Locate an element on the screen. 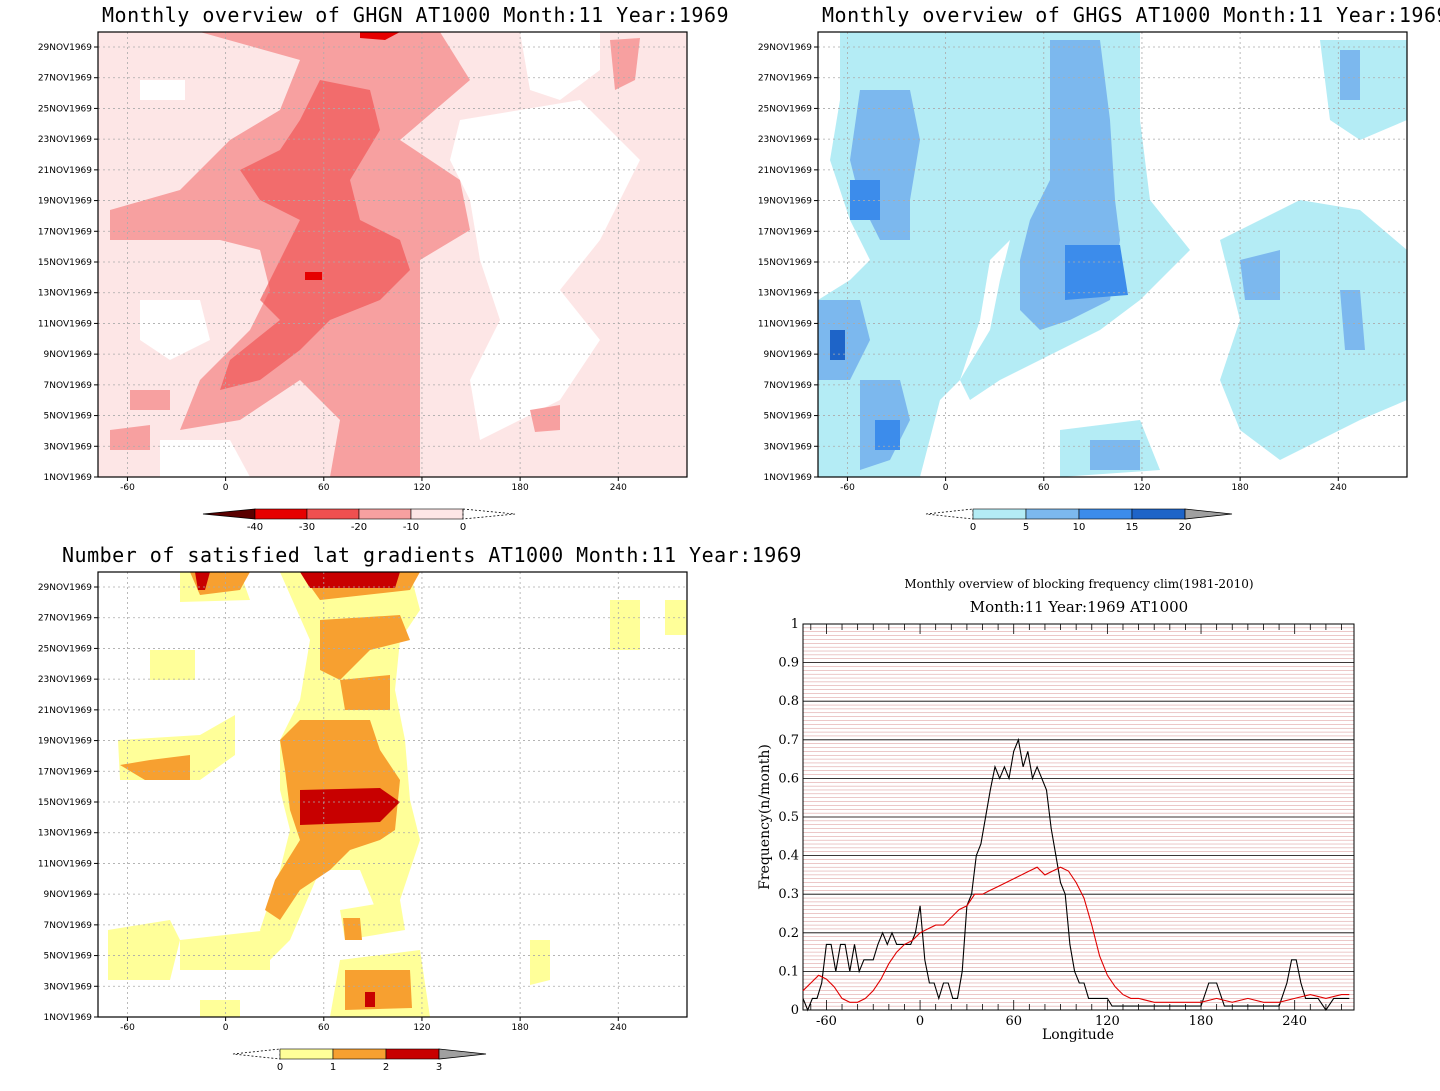  colorbar-label: -40 is located at coordinates (255, 527).